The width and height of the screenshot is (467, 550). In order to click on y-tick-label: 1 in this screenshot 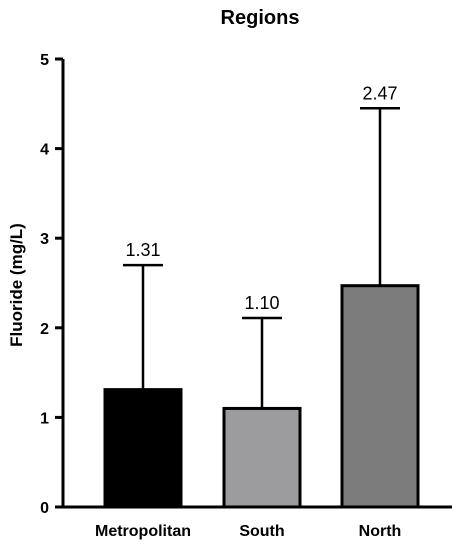, I will do `click(44, 418)`.